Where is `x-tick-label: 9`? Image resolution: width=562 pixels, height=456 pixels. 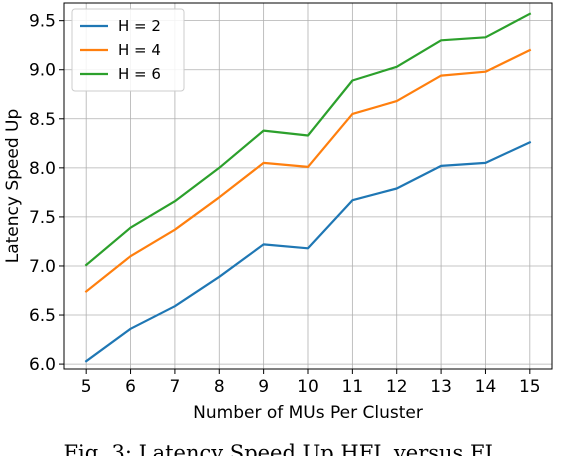 x-tick-label: 9 is located at coordinates (263, 387).